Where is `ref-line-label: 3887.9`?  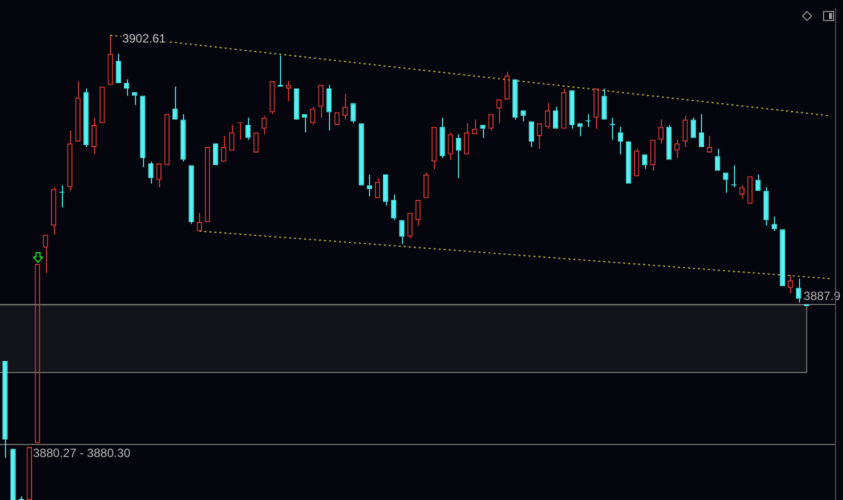
ref-line-label: 3887.9 is located at coordinates (822, 295).